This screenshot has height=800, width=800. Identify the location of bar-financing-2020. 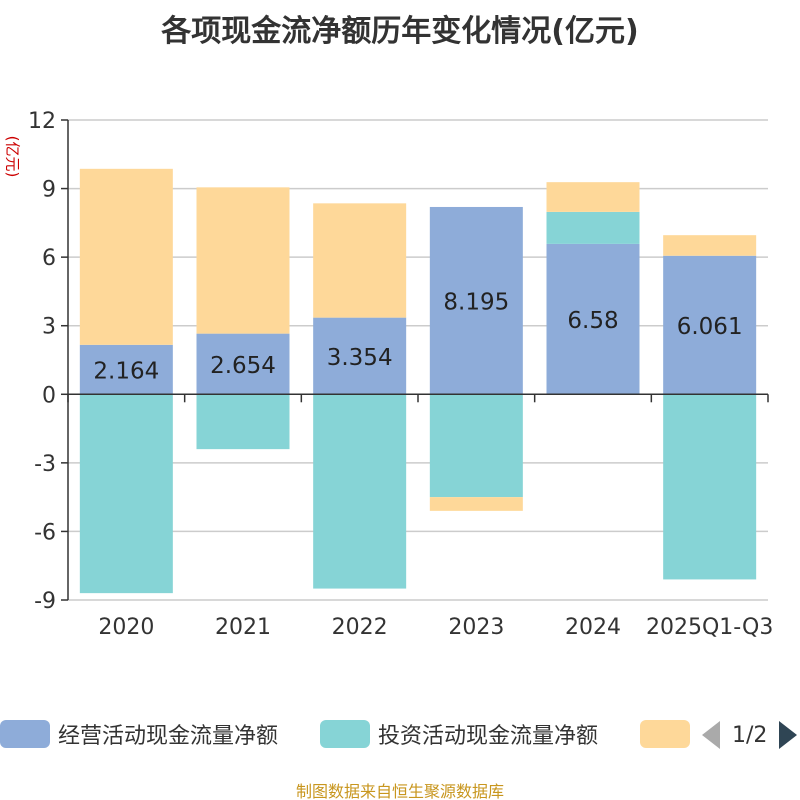
(126, 256).